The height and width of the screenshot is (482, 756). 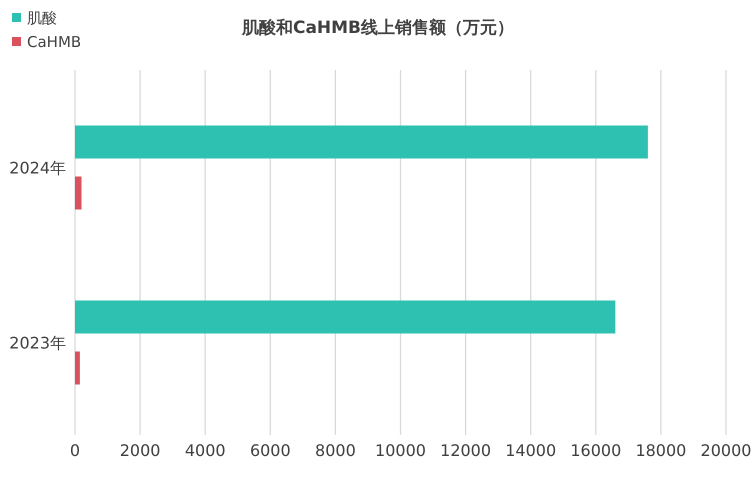 What do you see at coordinates (726, 450) in the screenshot?
I see `x-tick-label: 20000` at bounding box center [726, 450].